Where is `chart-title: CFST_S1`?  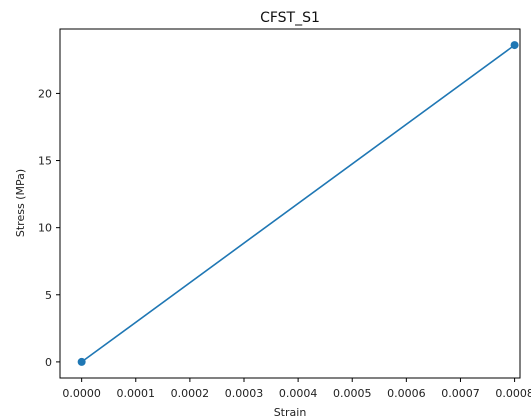 chart-title: CFST_S1 is located at coordinates (290, 18).